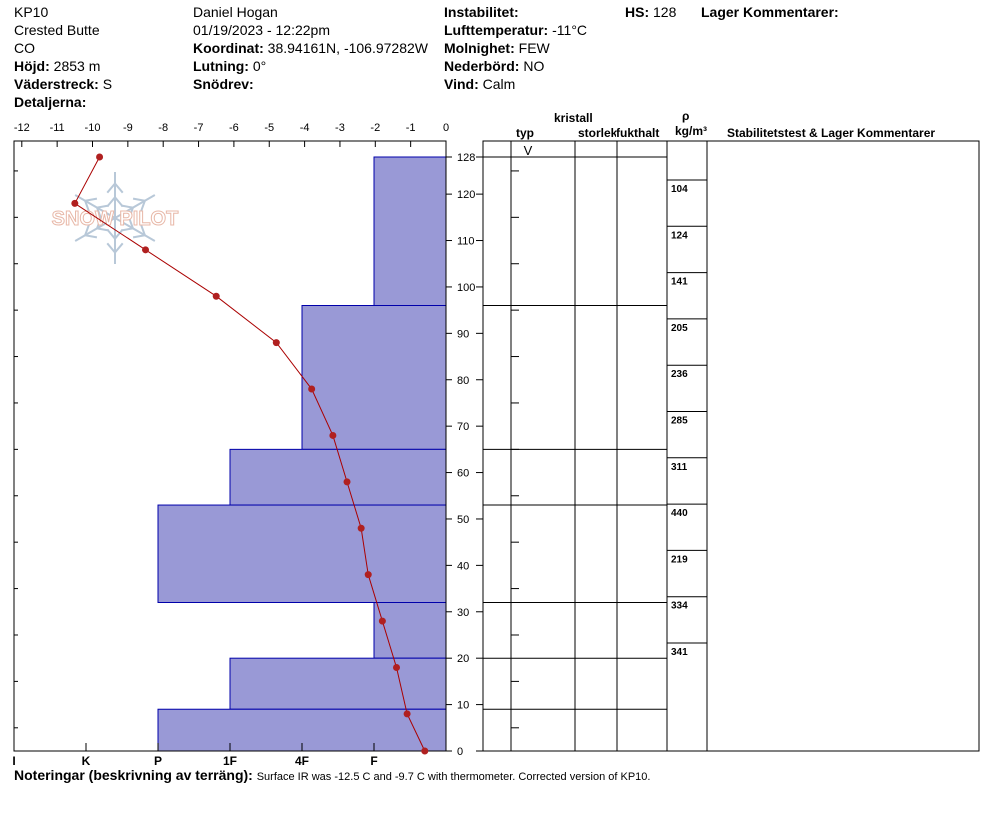 Image resolution: width=994 pixels, height=840 pixels. What do you see at coordinates (50, 102) in the screenshot?
I see `details-label: Detaljerna:` at bounding box center [50, 102].